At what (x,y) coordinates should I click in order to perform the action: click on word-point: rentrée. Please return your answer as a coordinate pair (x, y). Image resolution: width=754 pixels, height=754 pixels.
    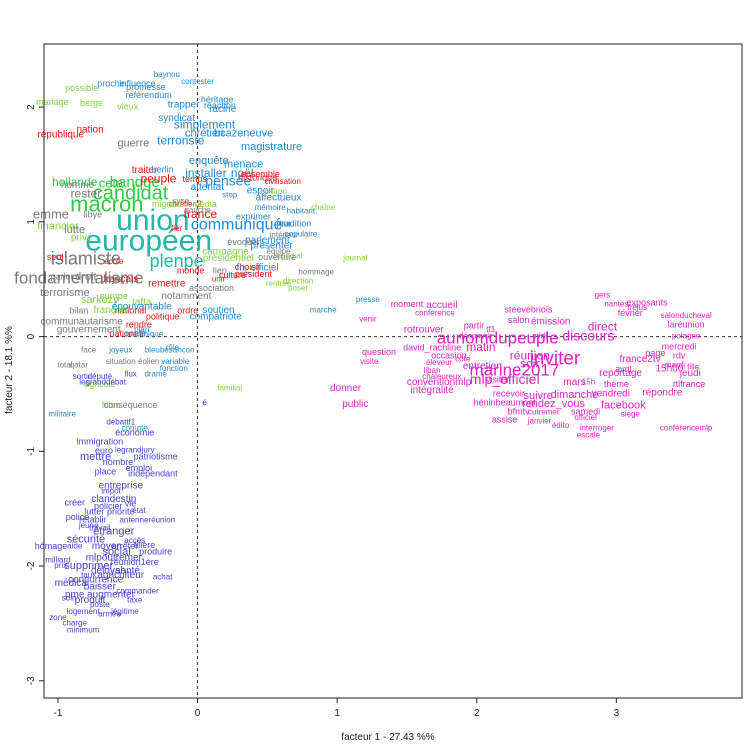
    Looking at the image, I should click on (279, 283).